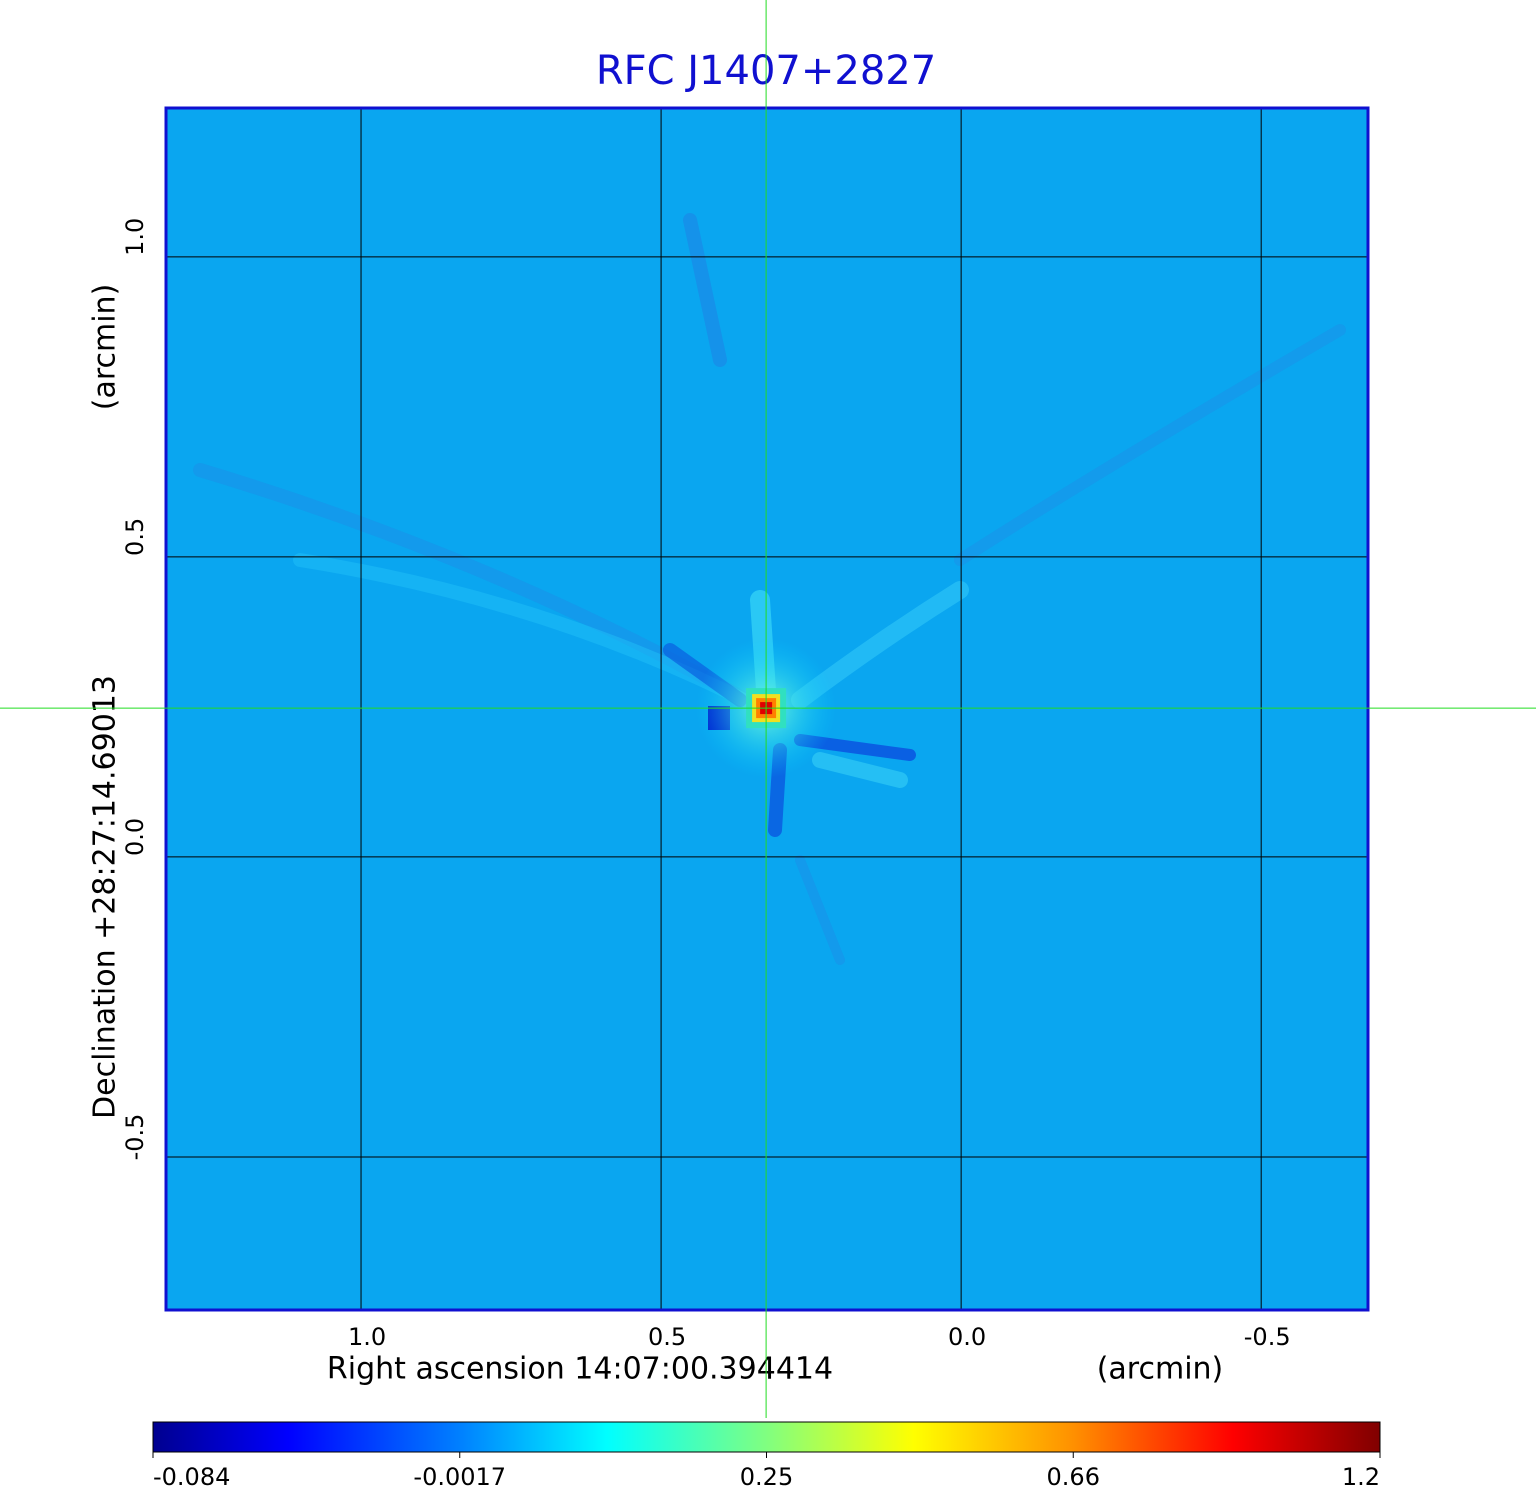  What do you see at coordinates (135, 537) in the screenshot?
I see `y-tick-label: 0.5` at bounding box center [135, 537].